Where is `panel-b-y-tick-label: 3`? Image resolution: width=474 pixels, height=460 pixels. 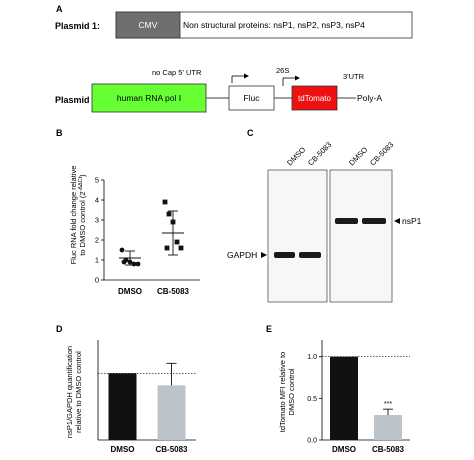 panel-b-y-tick-label: 3 is located at coordinates (97, 220).